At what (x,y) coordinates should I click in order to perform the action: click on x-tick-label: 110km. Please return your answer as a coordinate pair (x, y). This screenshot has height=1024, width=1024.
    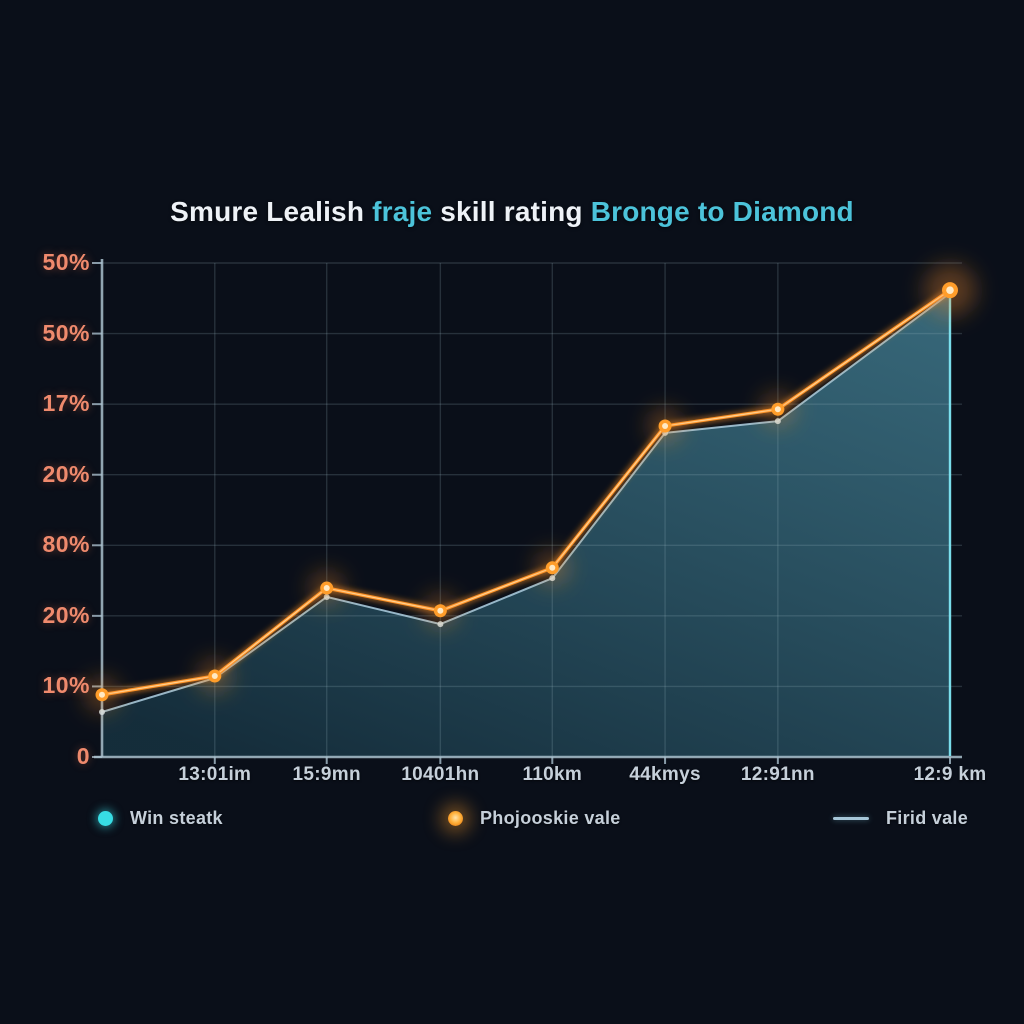
    Looking at the image, I should click on (552, 774).